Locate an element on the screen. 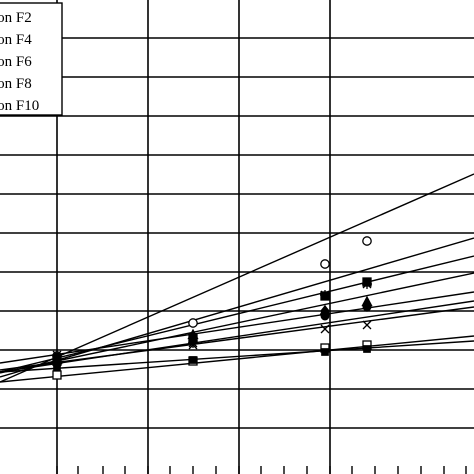 Image resolution: width=474 pixels, height=474 pixels. legend: ion F2 ion F4 ion F6 ion F8 ion F10 is located at coordinates (31, 59).